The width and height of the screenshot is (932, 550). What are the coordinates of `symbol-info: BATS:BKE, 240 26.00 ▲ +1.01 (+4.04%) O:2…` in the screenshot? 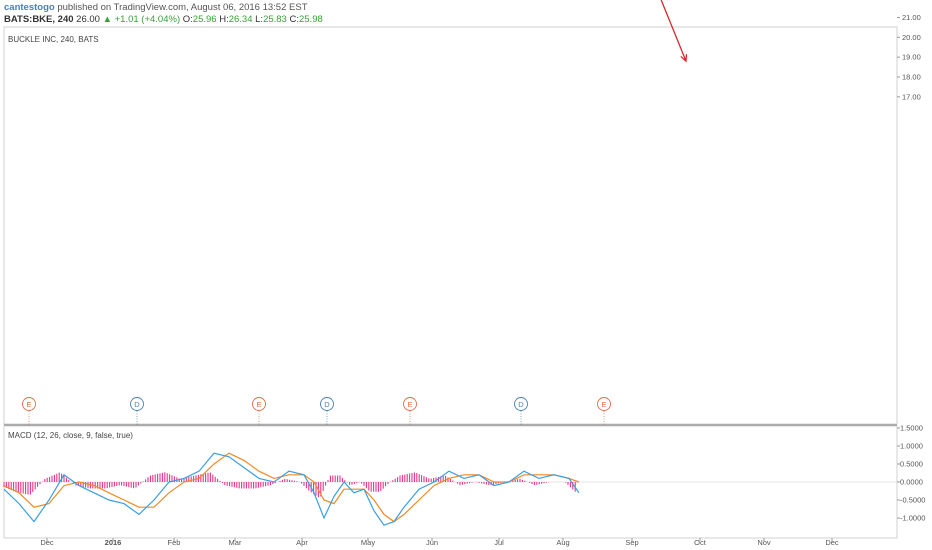 It's located at (163, 19).